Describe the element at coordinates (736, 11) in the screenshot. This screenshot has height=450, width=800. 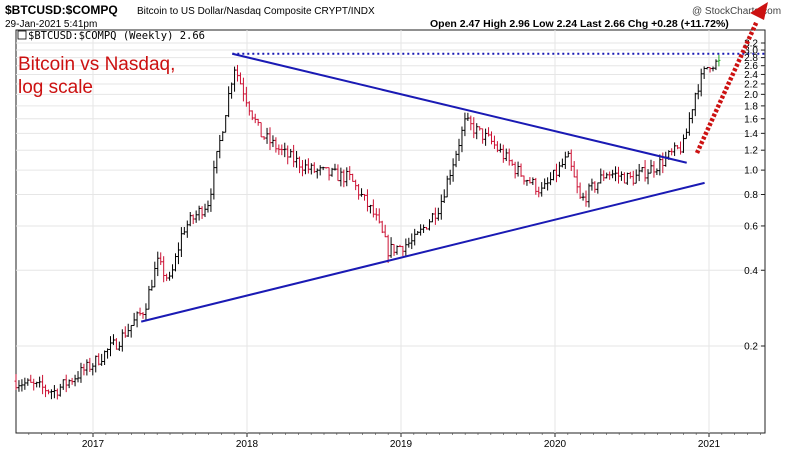
I see `stockcharts-watermark: @ StockCharts.com` at that location.